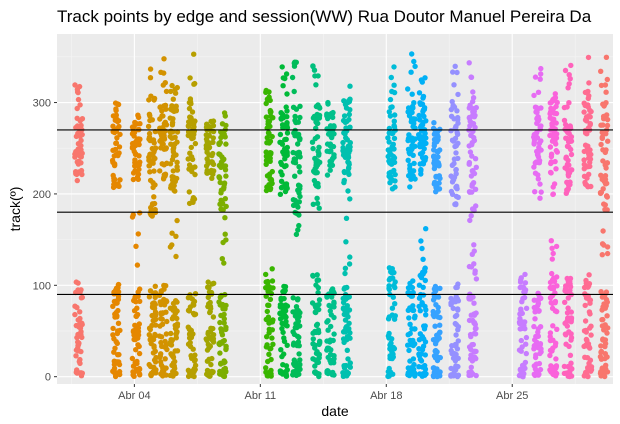 This screenshot has height=424, width=620. Describe the element at coordinates (323, 393) in the screenshot. I see `x-axis: Abr 04 Abr 11 Abr 18 Abr 25` at that location.